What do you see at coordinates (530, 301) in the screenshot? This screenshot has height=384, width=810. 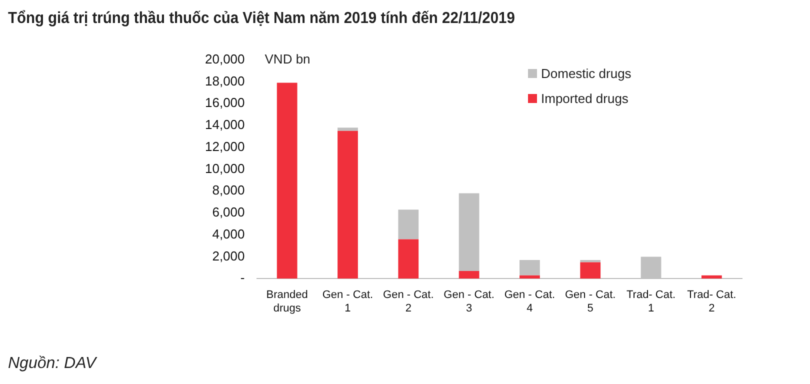 I see `x-tick-label: Gen - Cat. 4` at bounding box center [530, 301].